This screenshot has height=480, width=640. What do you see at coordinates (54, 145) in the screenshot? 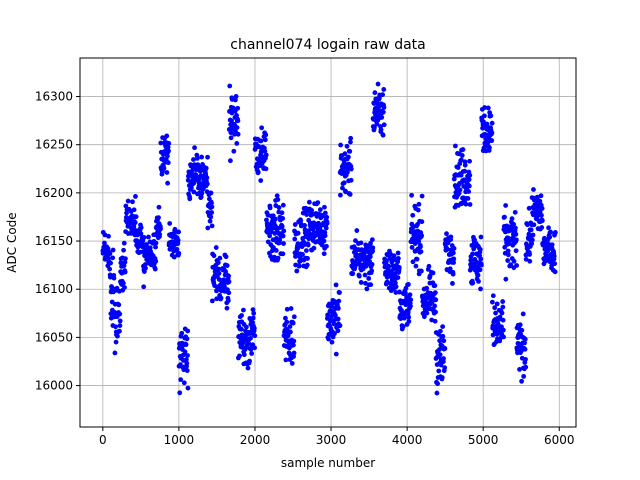
I see `y-tick-label: 16250` at bounding box center [54, 145].